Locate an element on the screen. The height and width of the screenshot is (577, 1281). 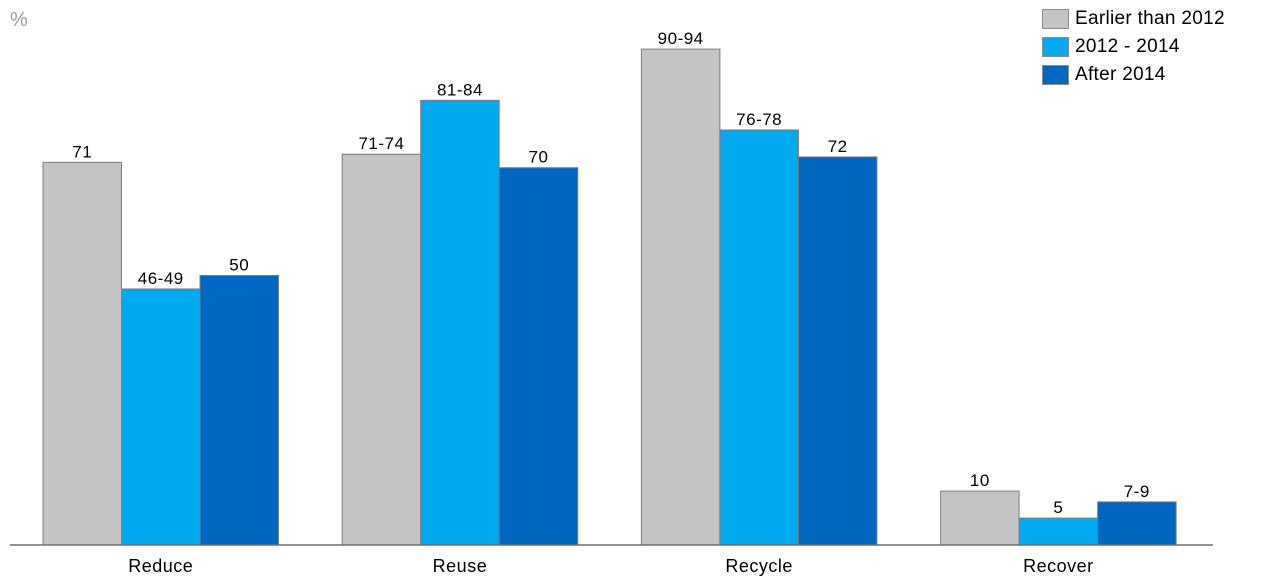
bar-recycle-2012-2014 is located at coordinates (759, 337).